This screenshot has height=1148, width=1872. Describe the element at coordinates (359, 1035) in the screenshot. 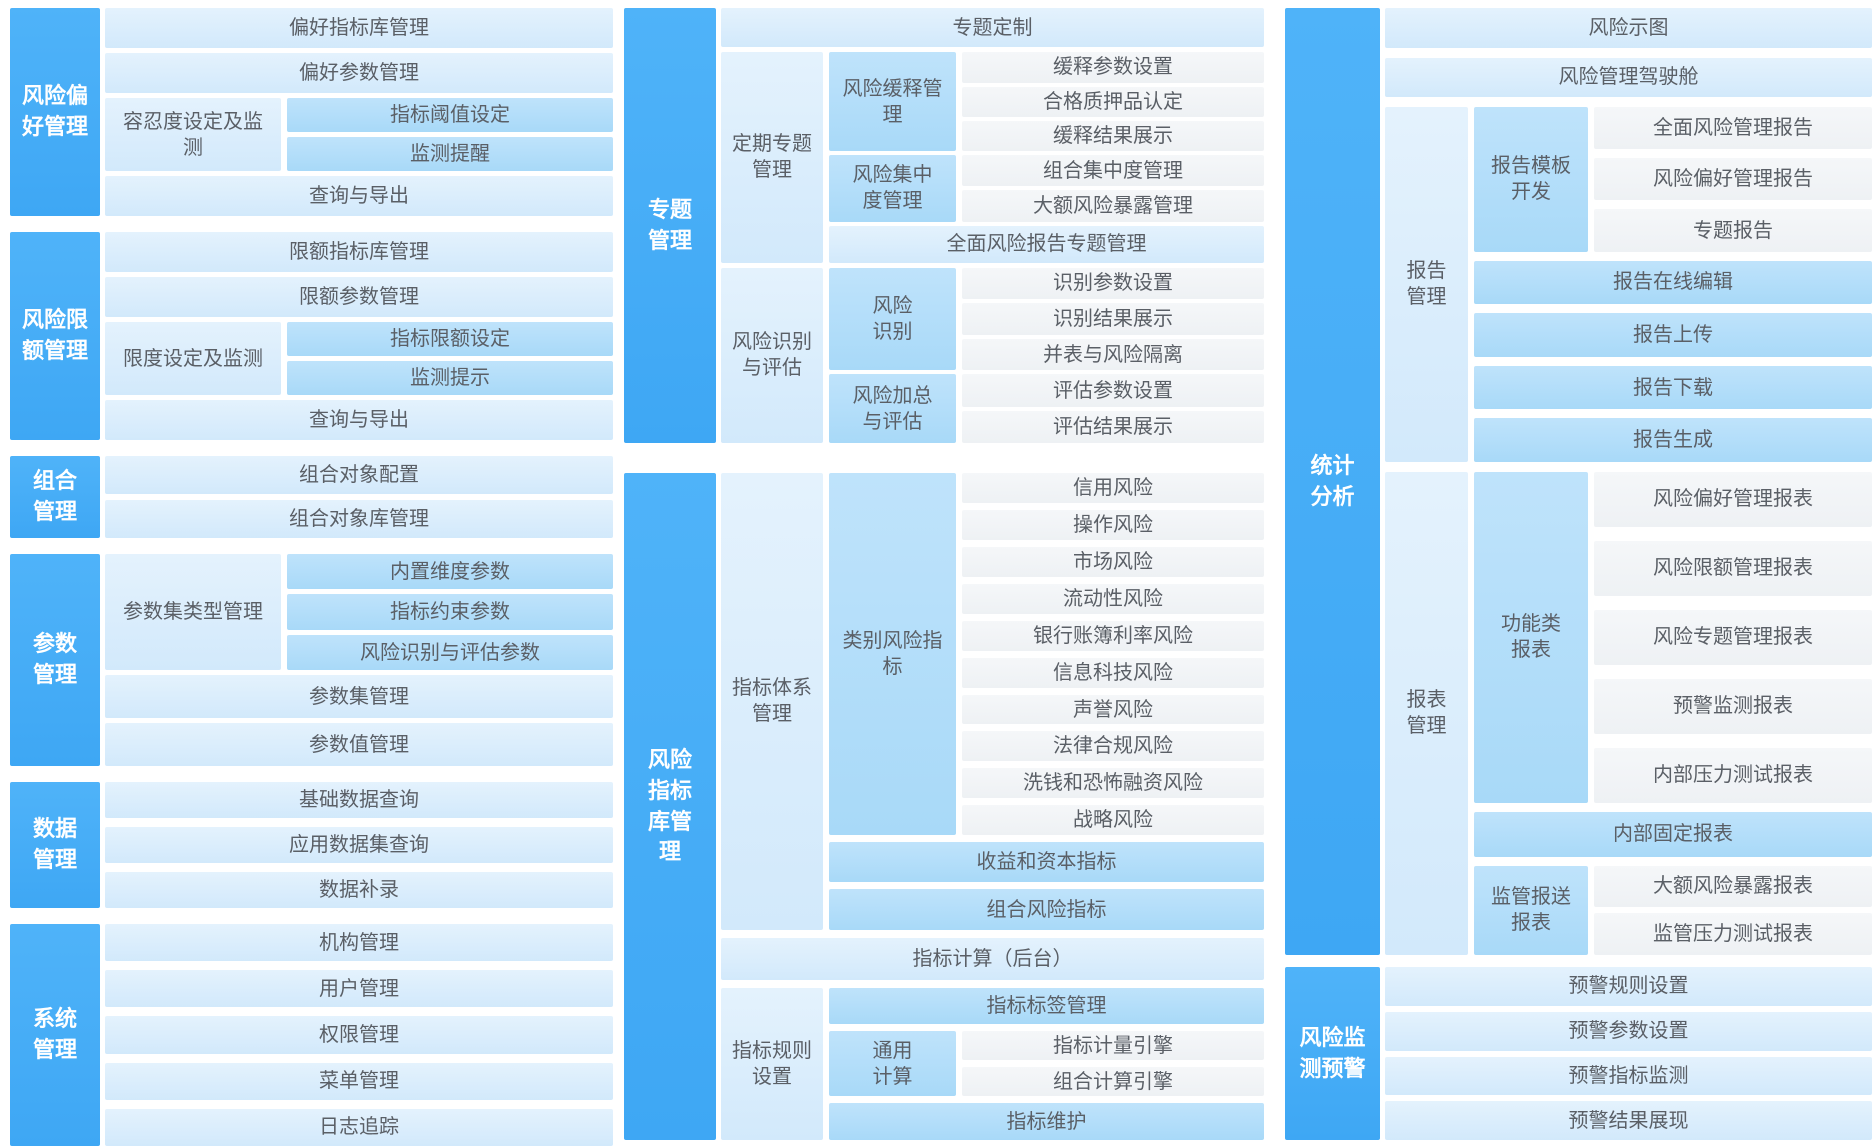

I see `module-stack: 机构管理 用户管理 权限管理 菜单管理 日志追踪` at that location.